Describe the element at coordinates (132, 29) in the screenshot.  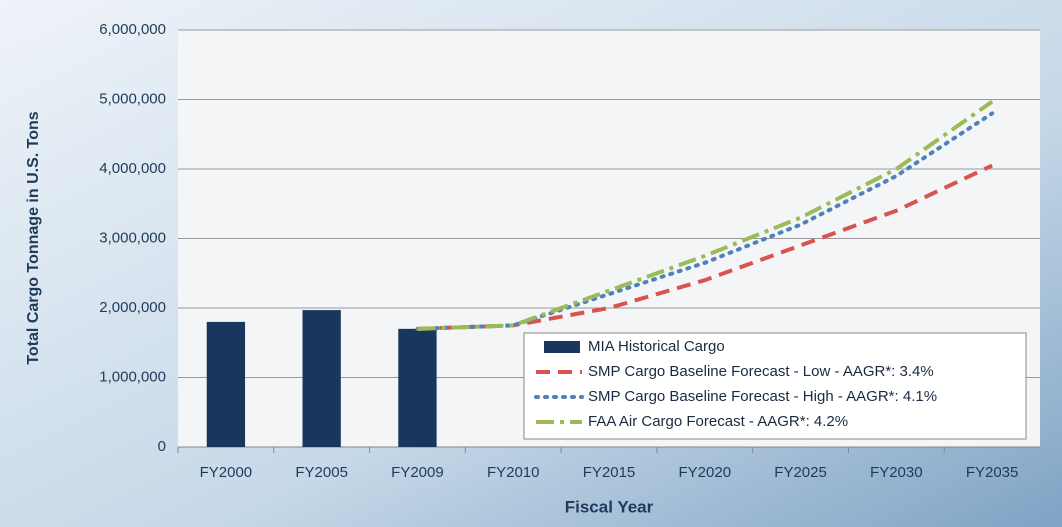
I see `y-tick-label: 6,000,000` at that location.